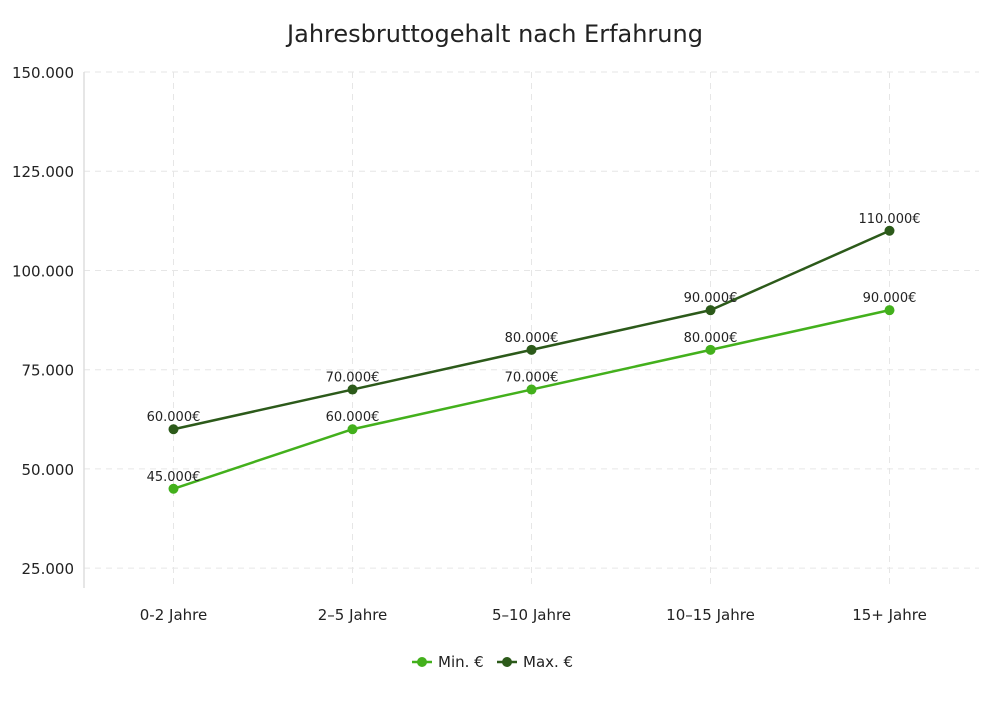 The width and height of the screenshot is (991, 704). What do you see at coordinates (43, 172) in the screenshot?
I see `y-tick-label: 125.000` at bounding box center [43, 172].